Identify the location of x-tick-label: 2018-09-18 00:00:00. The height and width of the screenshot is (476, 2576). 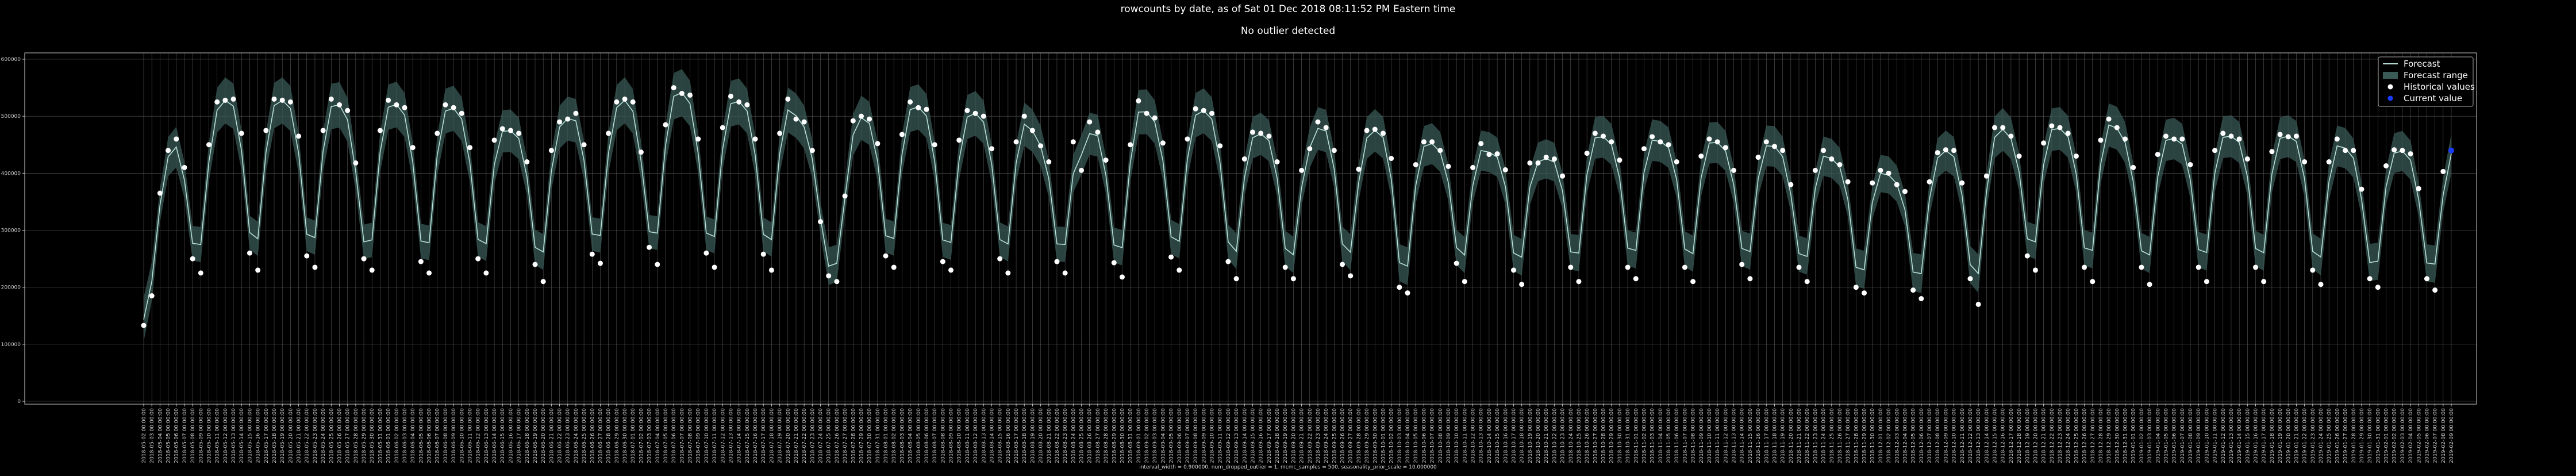
(1278, 435).